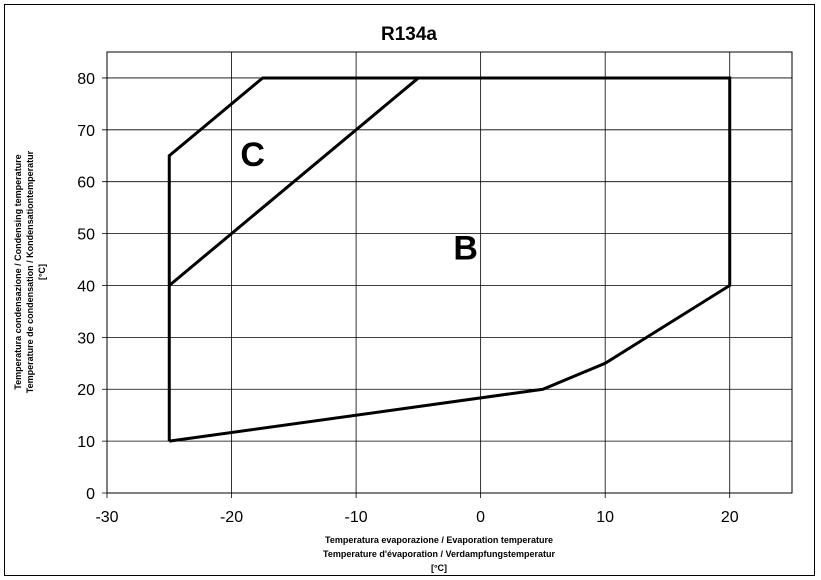 This screenshot has height=580, width=821. What do you see at coordinates (86, 442) in the screenshot?
I see `y-tick-label: 10` at bounding box center [86, 442].